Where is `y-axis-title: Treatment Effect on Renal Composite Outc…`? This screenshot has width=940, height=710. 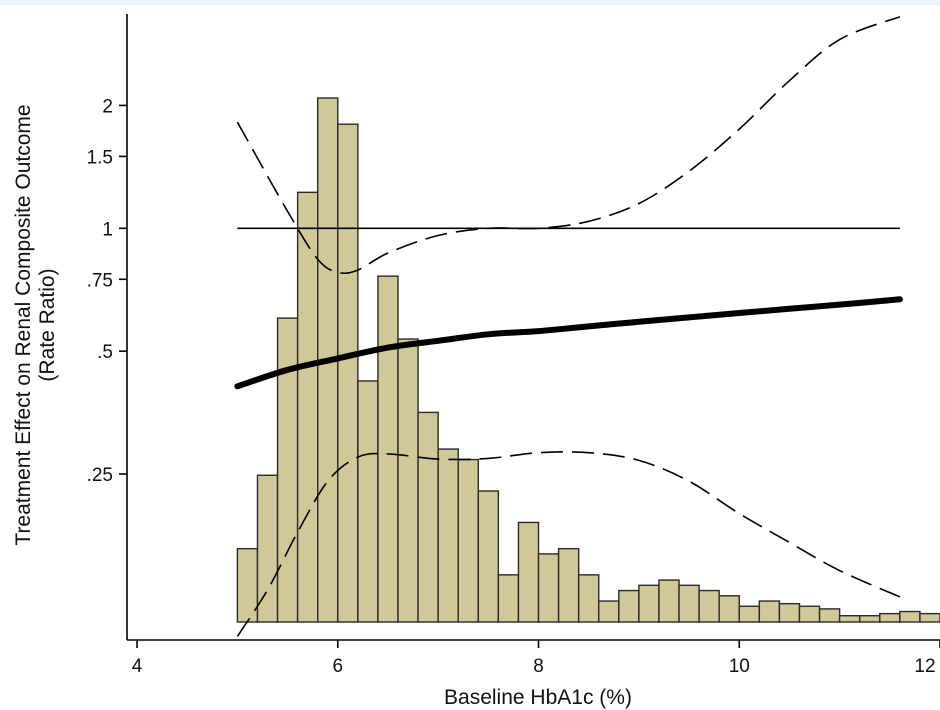 y-axis-title: Treatment Effect on Renal Composite Outc… is located at coordinates (35, 324).